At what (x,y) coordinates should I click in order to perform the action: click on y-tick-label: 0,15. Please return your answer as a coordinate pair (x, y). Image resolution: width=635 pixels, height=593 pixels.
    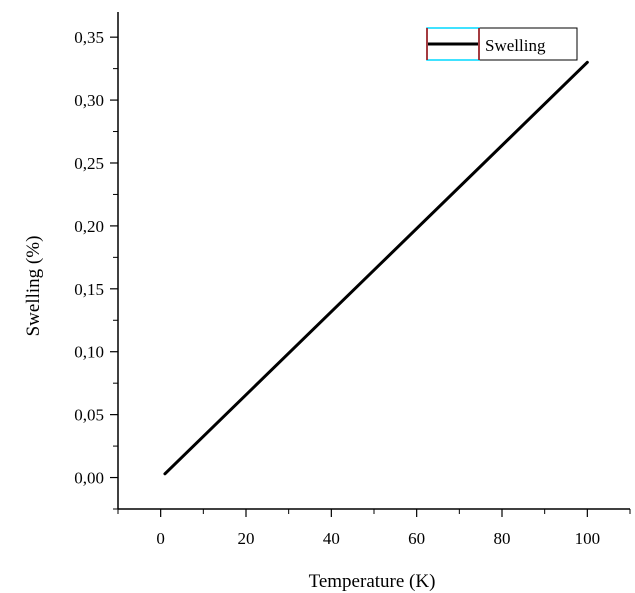
    Looking at the image, I should click on (89, 289).